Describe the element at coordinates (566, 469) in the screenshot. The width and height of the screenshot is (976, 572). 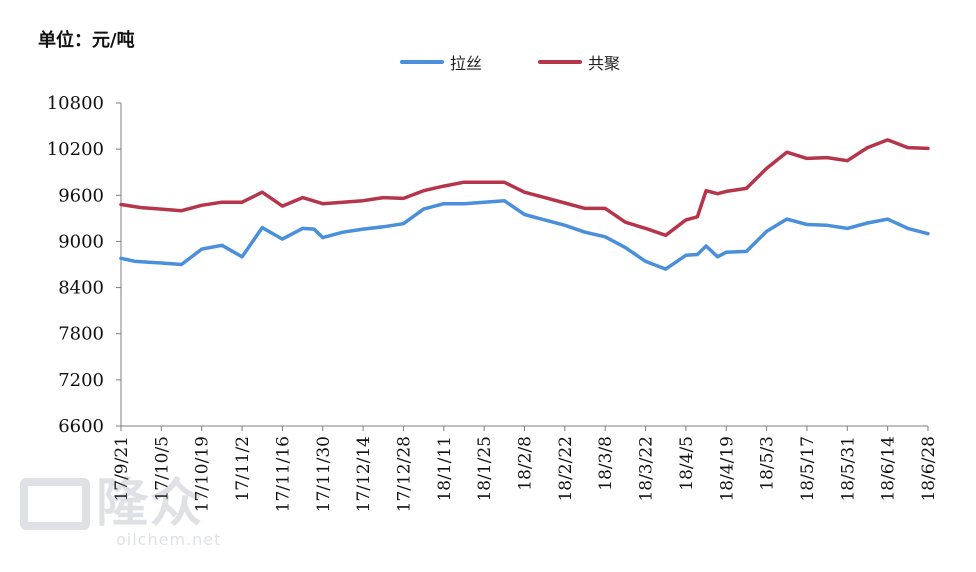
I see `x-tick-label: 18/2/22` at that location.